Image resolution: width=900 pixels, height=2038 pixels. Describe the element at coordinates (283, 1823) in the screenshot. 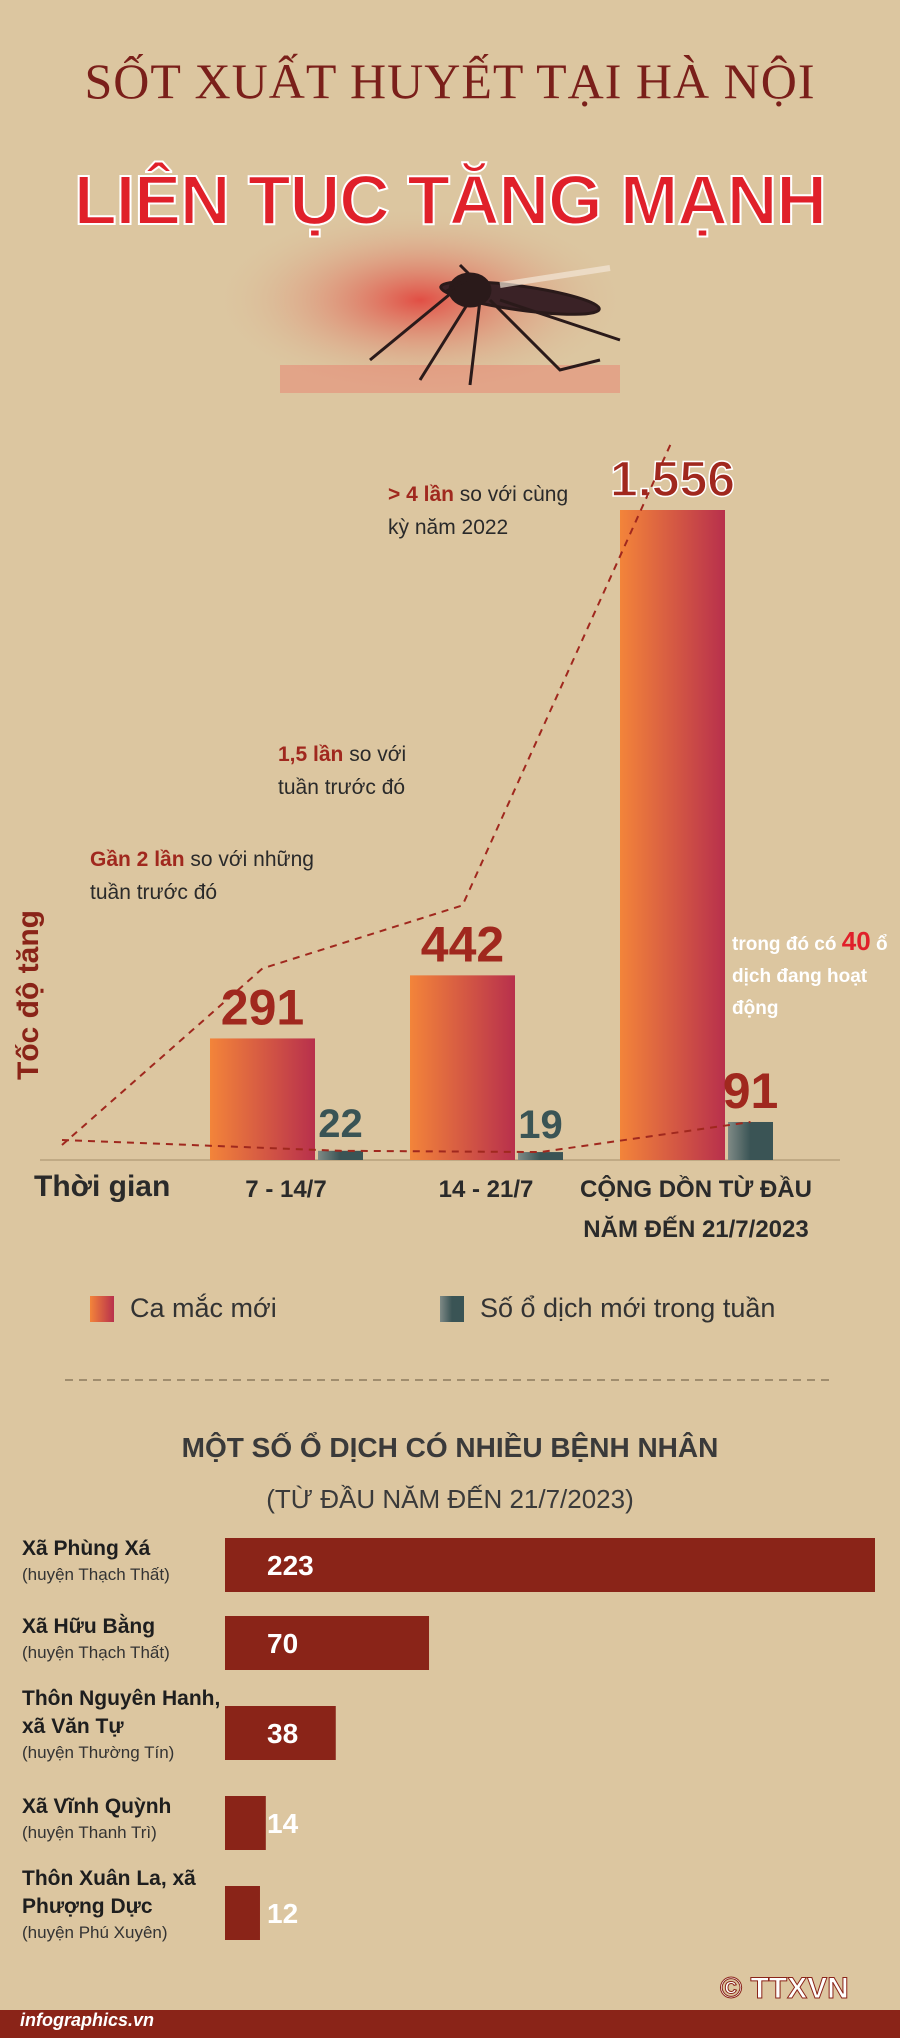

I see `value-label: 14` at that location.